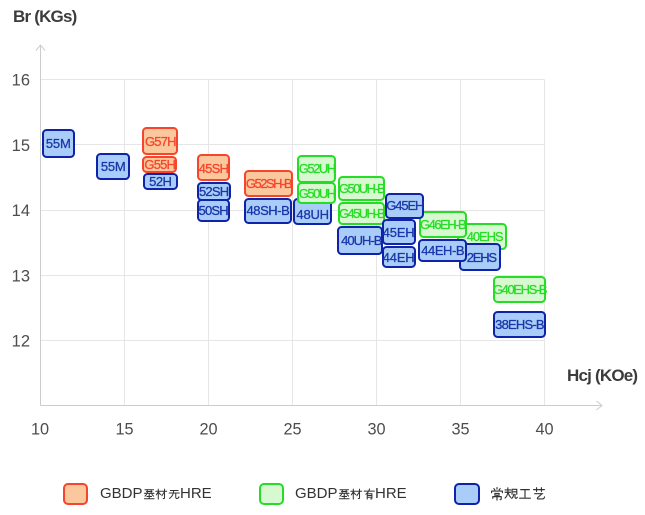  I want to click on svg-text: 25, so click(292, 430).